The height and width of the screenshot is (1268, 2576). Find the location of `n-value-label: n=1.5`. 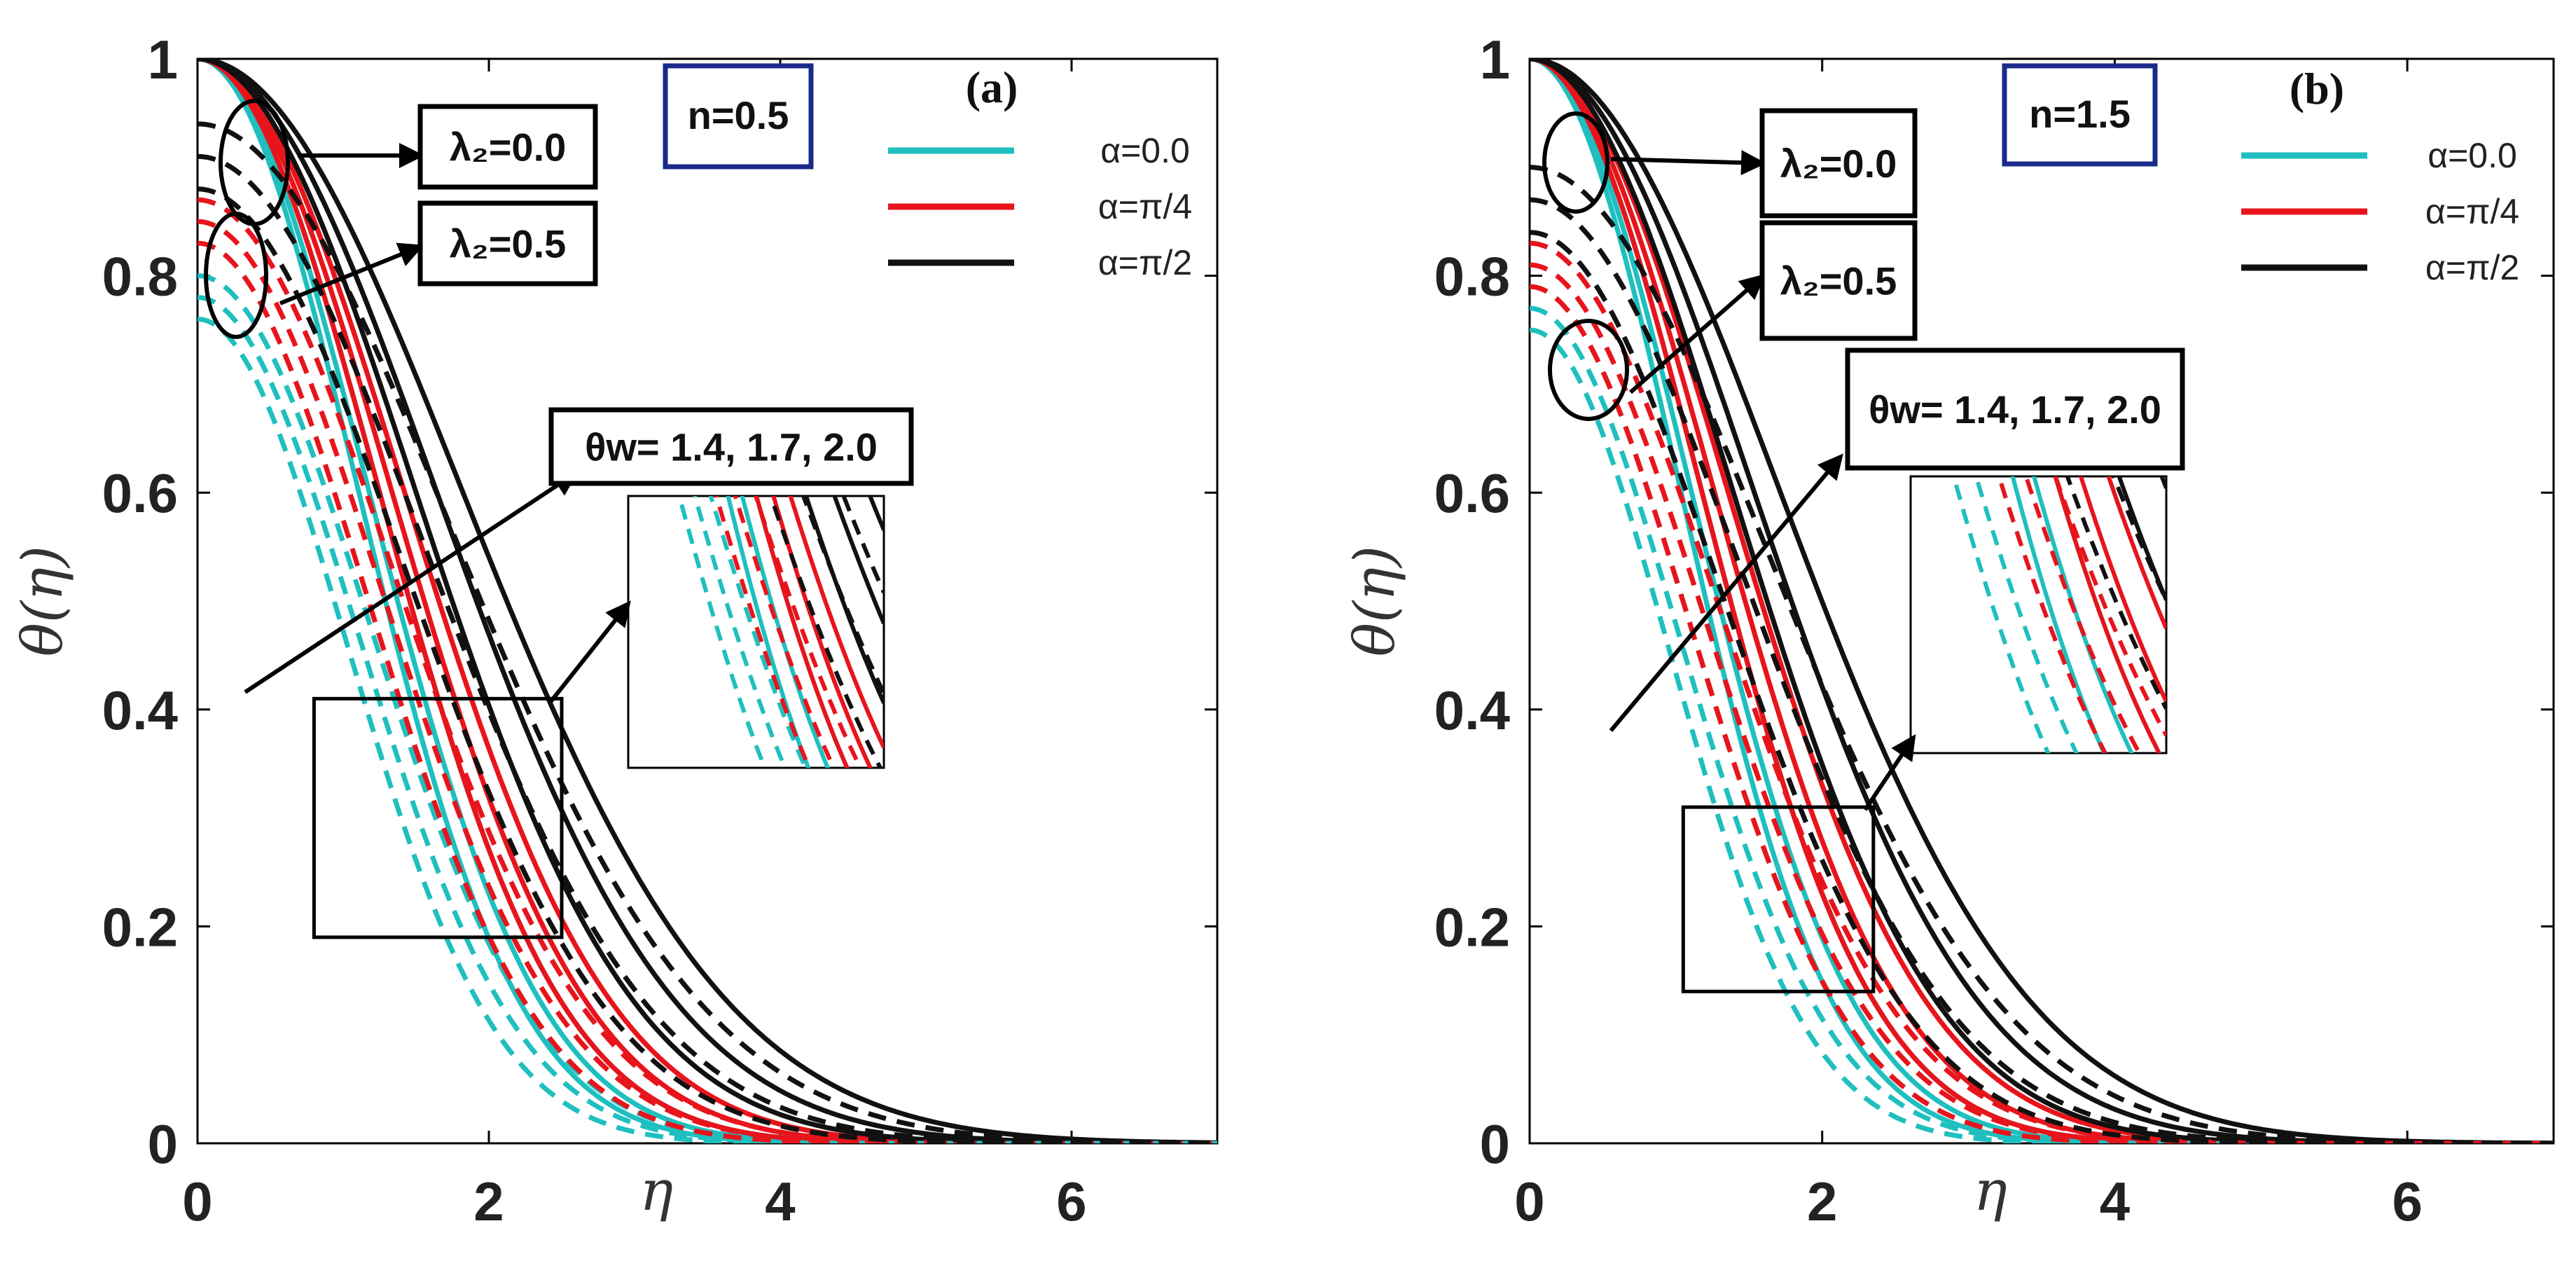

n-value-label: n=1.5 is located at coordinates (2080, 114).